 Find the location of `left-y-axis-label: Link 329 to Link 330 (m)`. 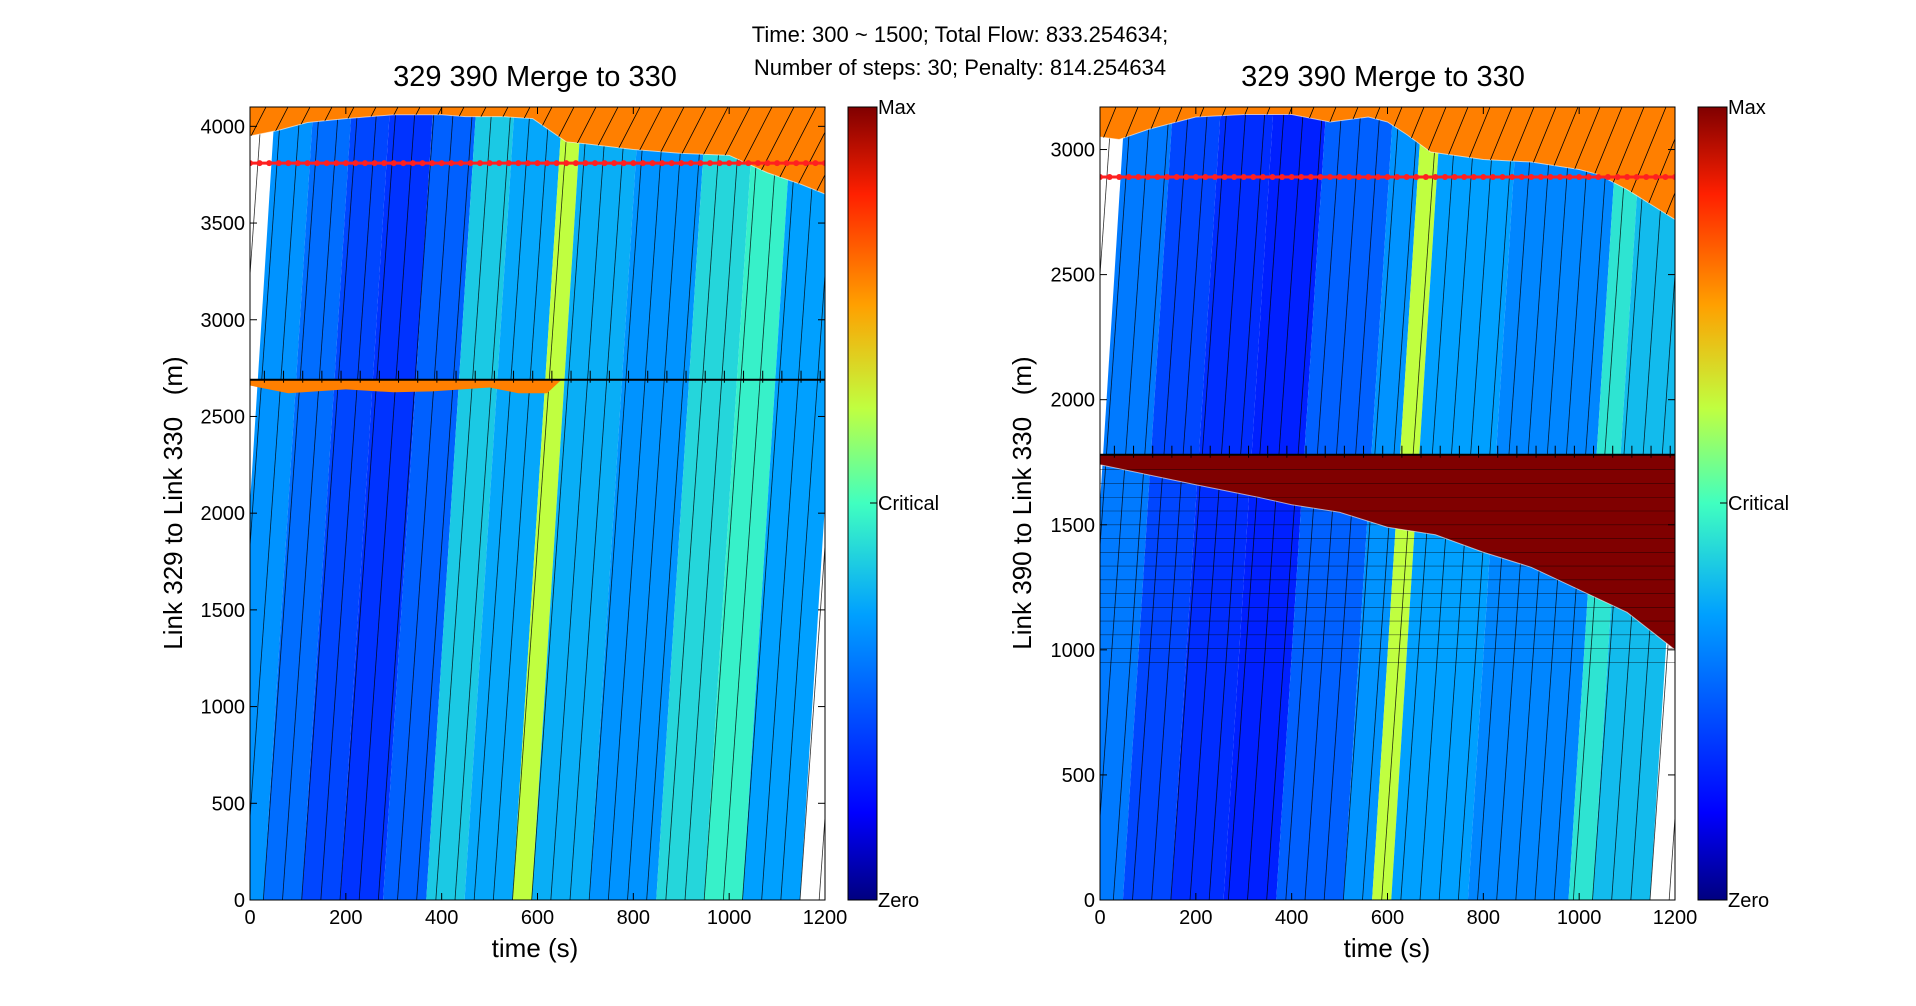

left-y-axis-label: Link 329 to Link 330 (m) is located at coordinates (173, 502).